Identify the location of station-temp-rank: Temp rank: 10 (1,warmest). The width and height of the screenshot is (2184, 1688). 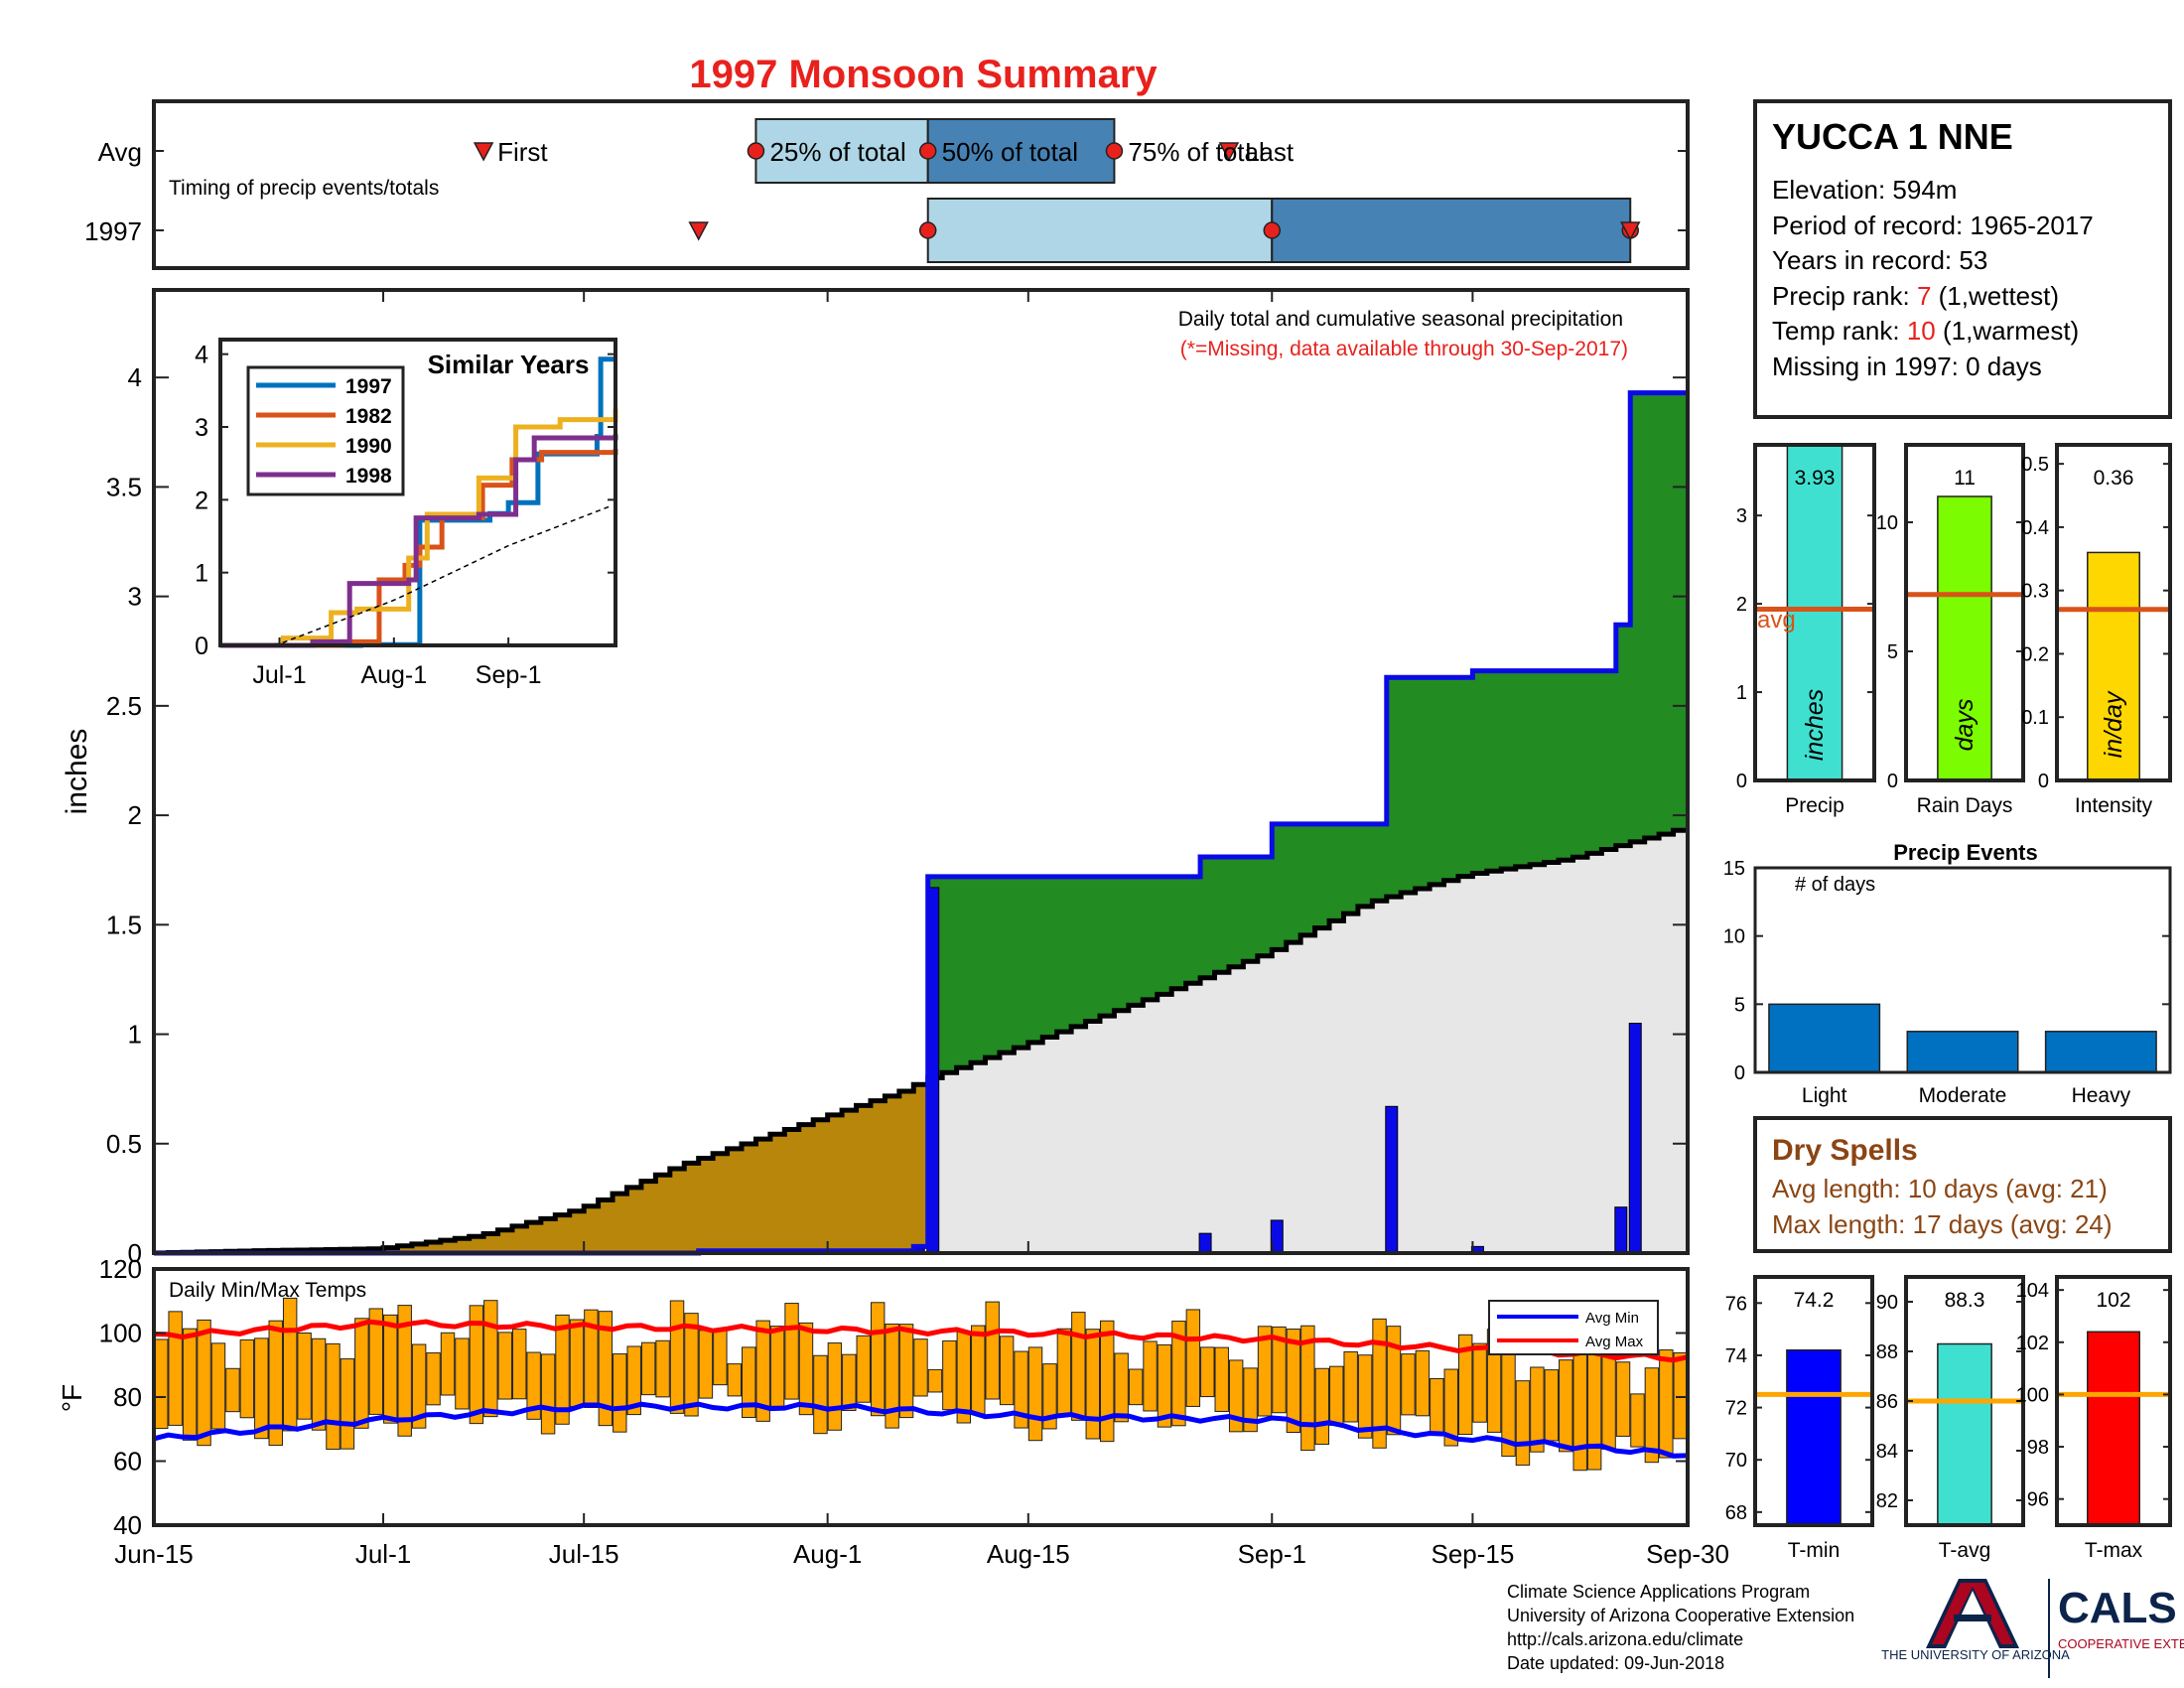
(1925, 331).